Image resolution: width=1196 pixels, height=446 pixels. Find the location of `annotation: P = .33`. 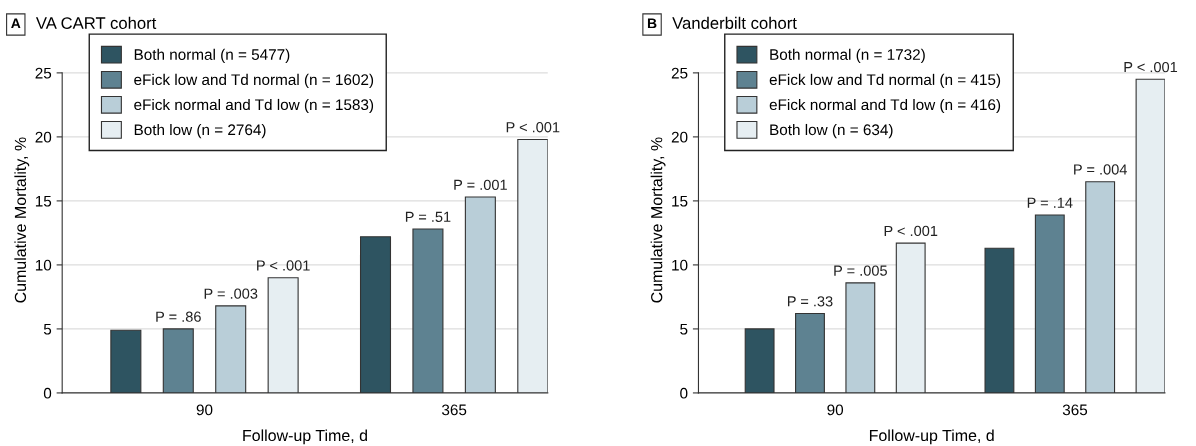

annotation: P = .33 is located at coordinates (810, 301).